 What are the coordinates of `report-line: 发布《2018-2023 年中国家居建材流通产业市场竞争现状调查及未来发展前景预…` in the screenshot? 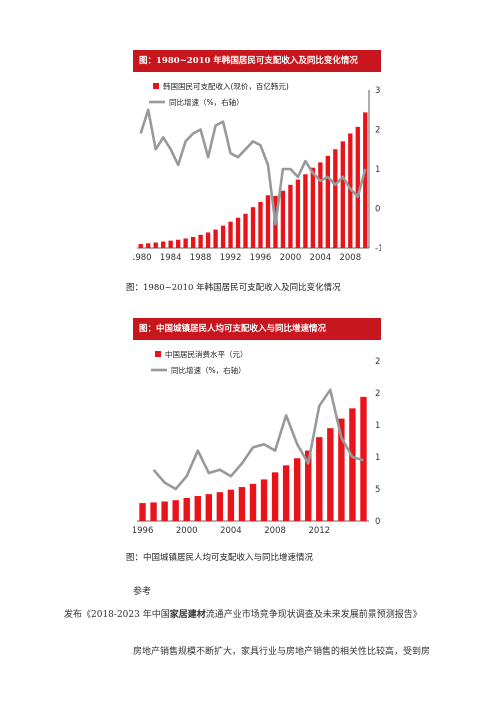 It's located at (243, 613).